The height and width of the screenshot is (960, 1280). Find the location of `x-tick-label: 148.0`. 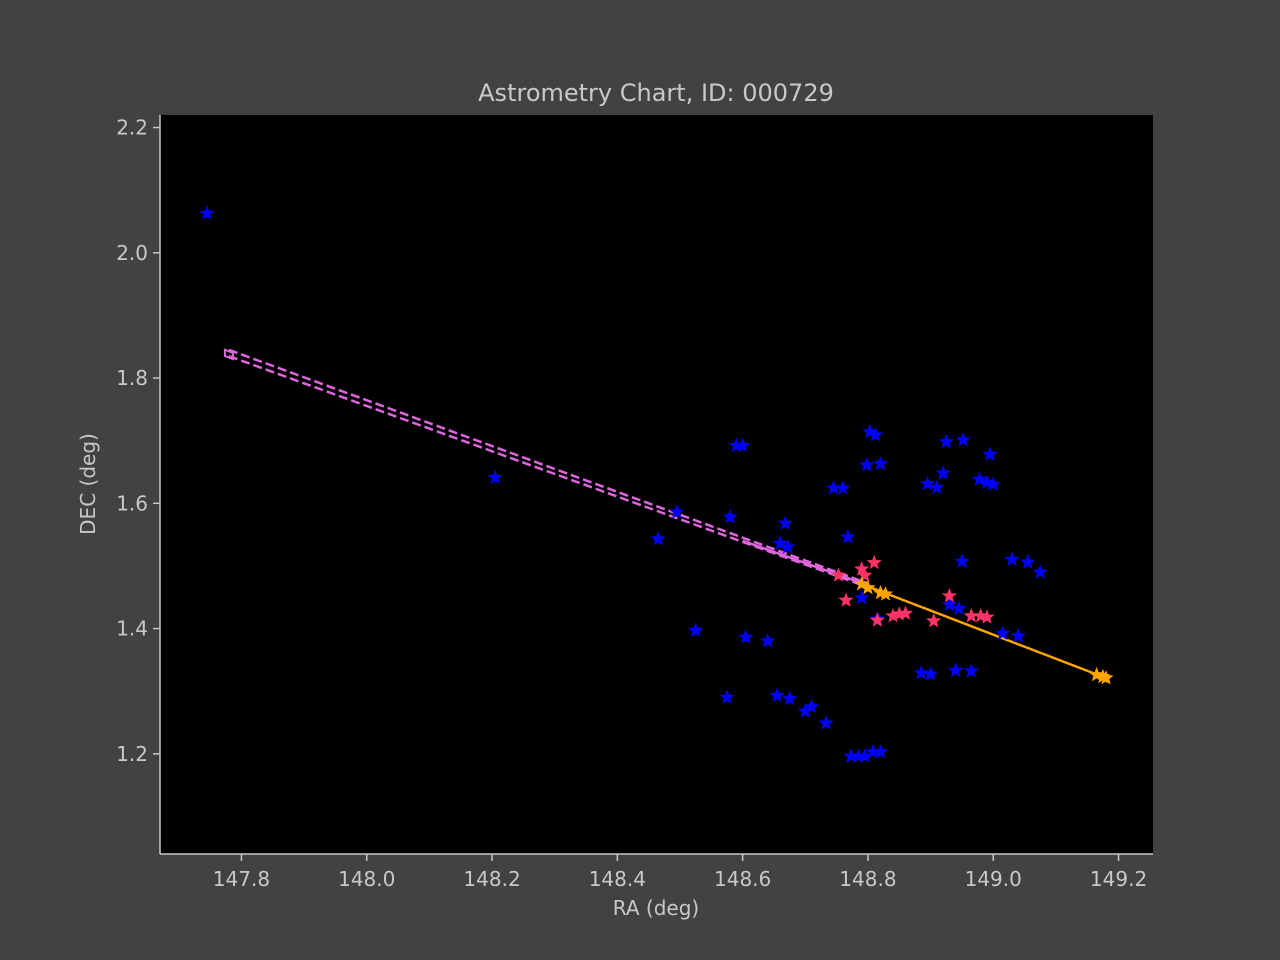

x-tick-label: 148.0 is located at coordinates (366, 879).